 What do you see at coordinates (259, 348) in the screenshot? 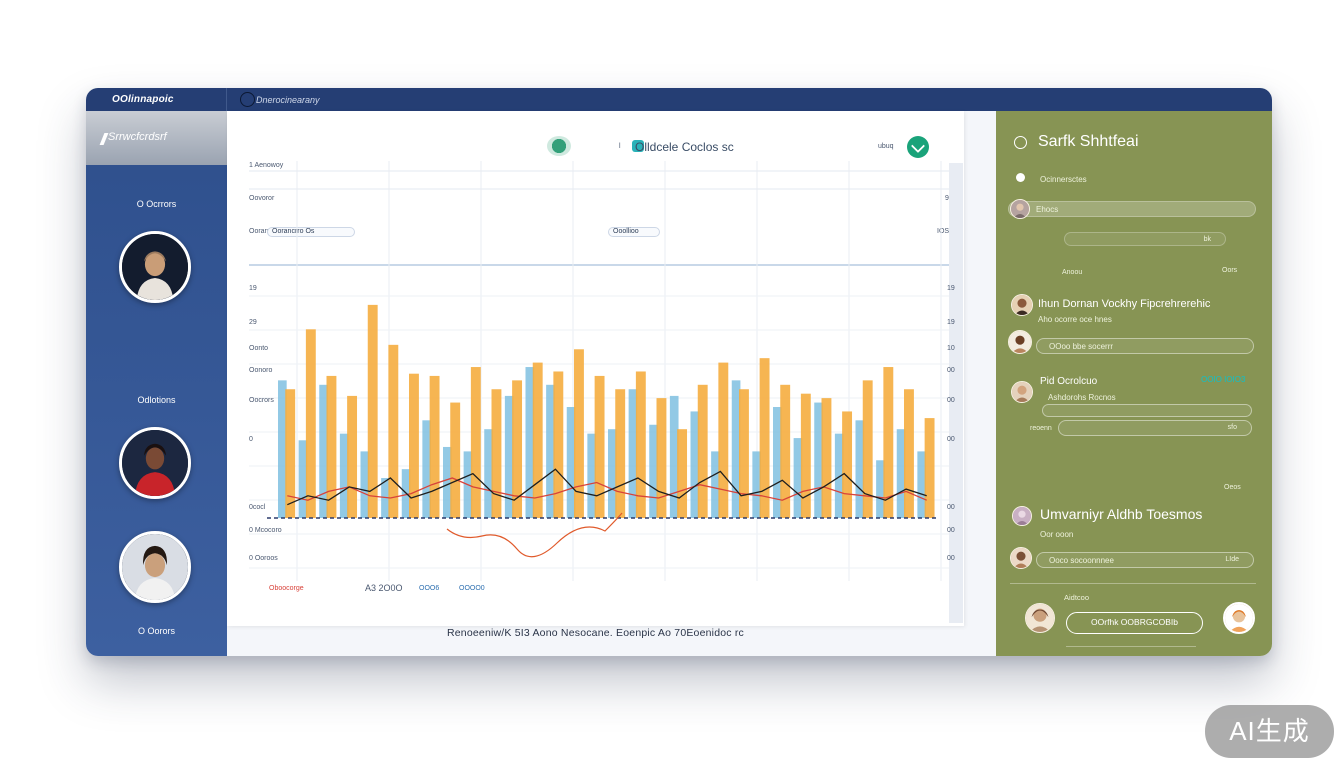
I see `y-tick-label: Oonto` at bounding box center [259, 348].